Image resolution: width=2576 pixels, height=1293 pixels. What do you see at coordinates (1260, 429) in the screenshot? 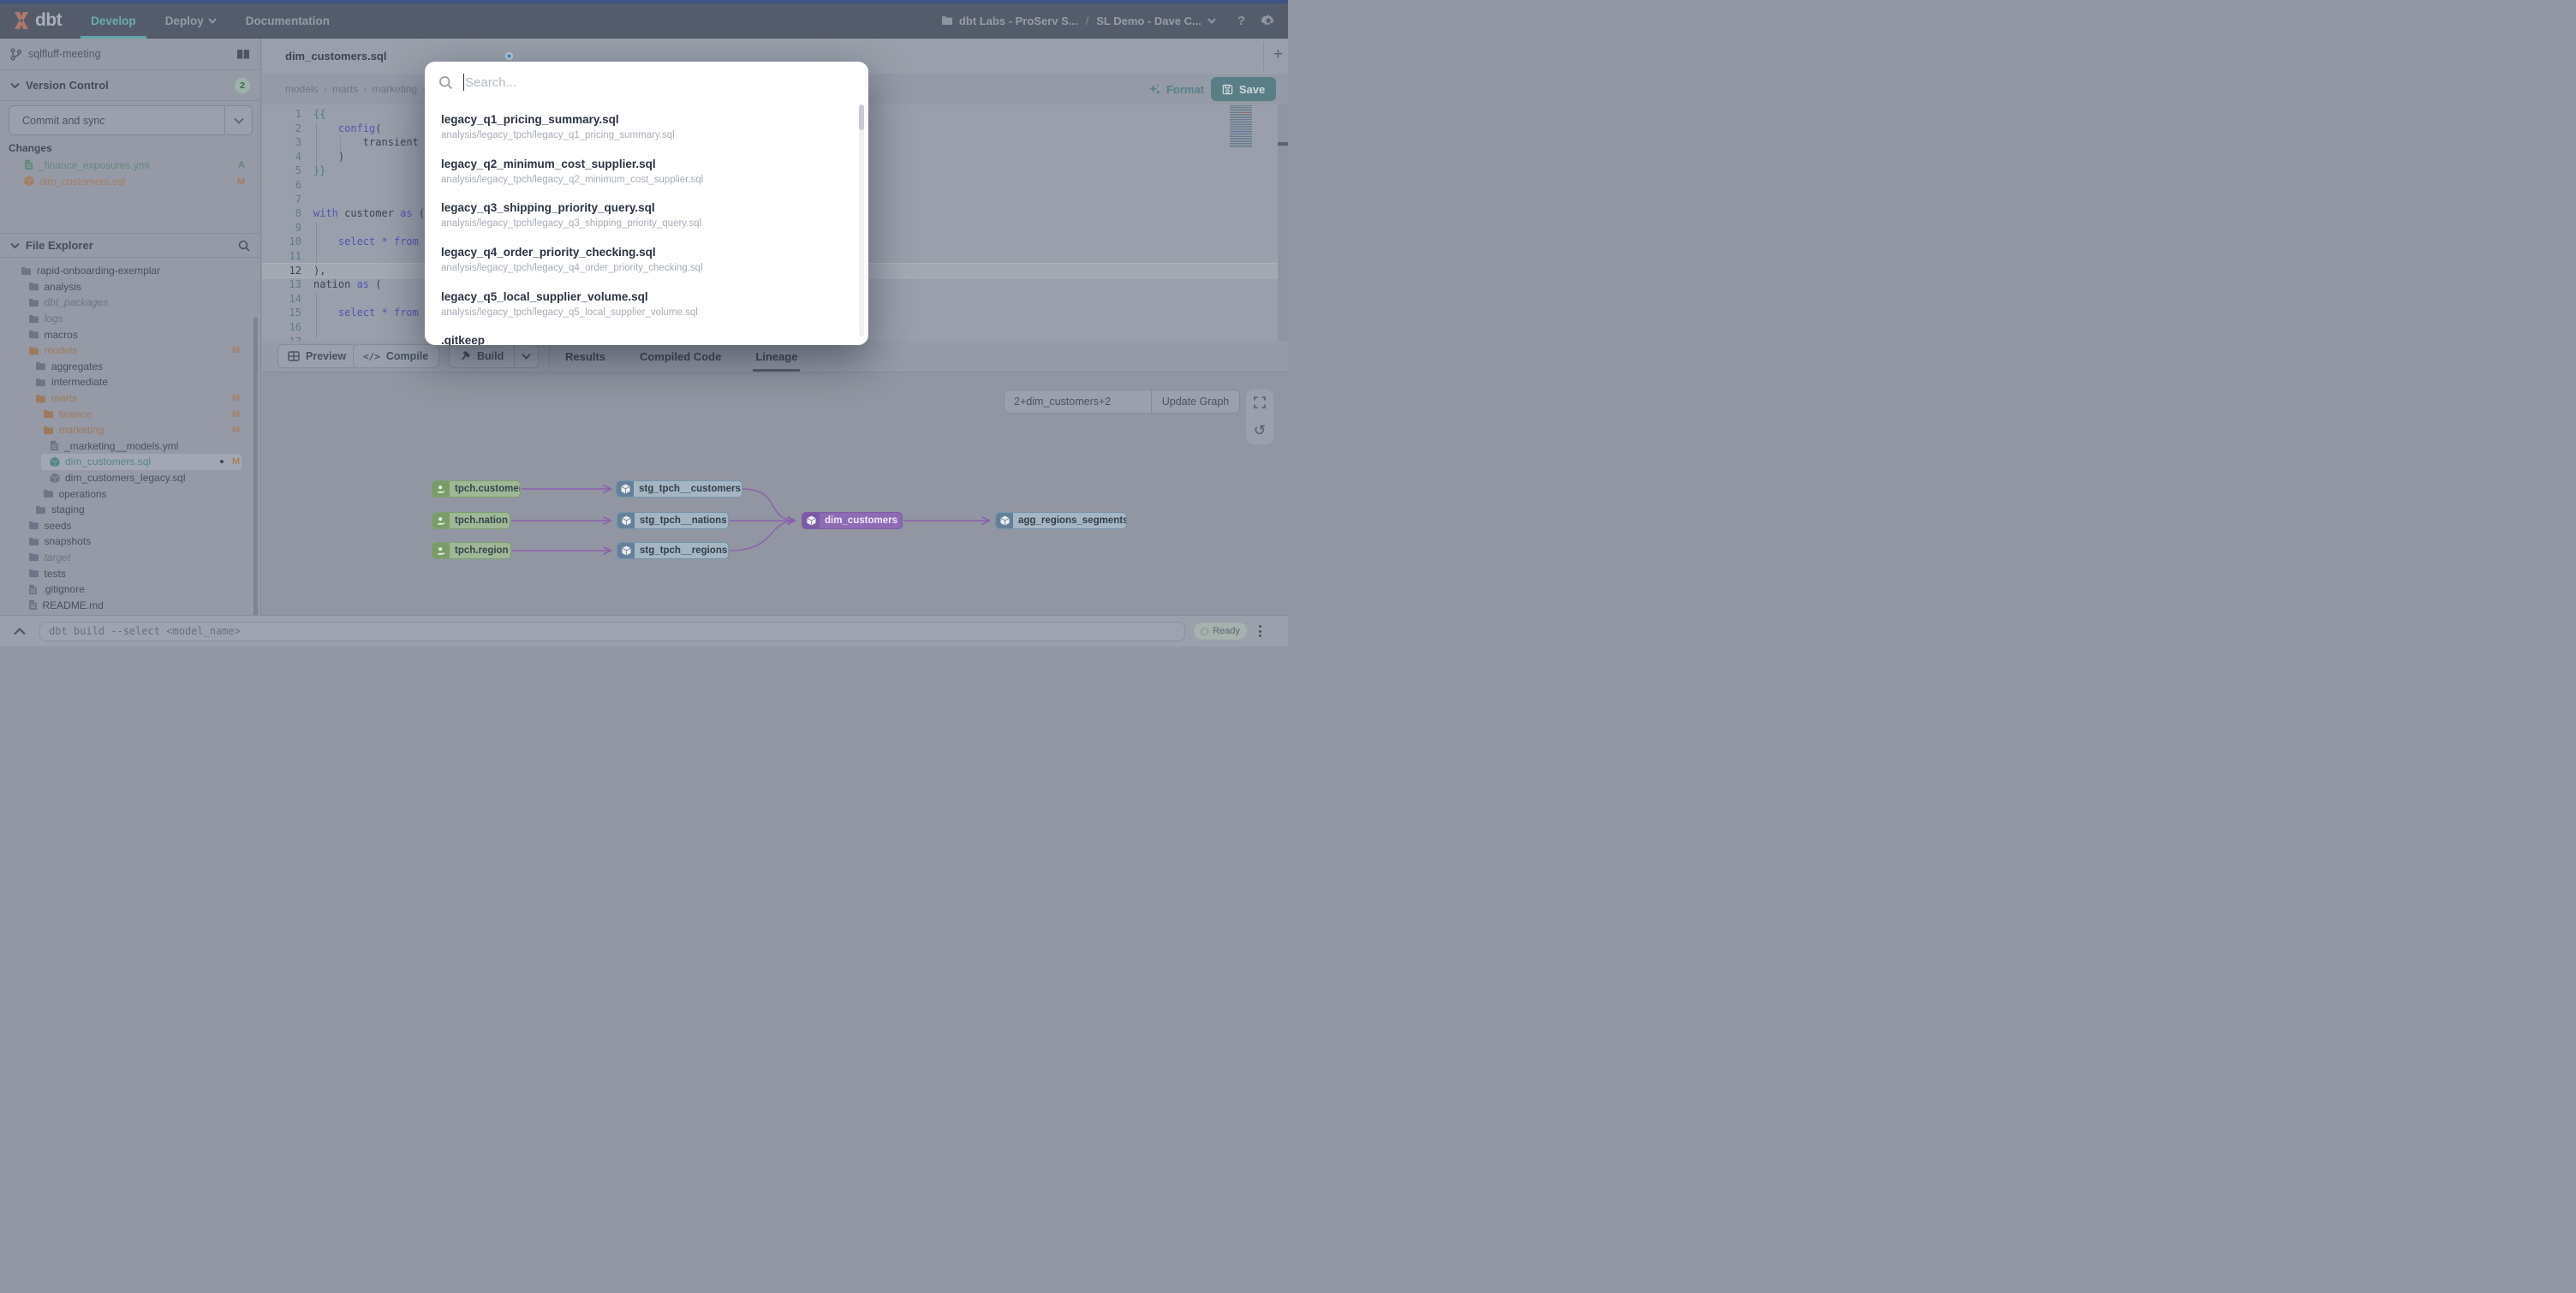
I see `reset-view-icon: ↺` at bounding box center [1260, 429].